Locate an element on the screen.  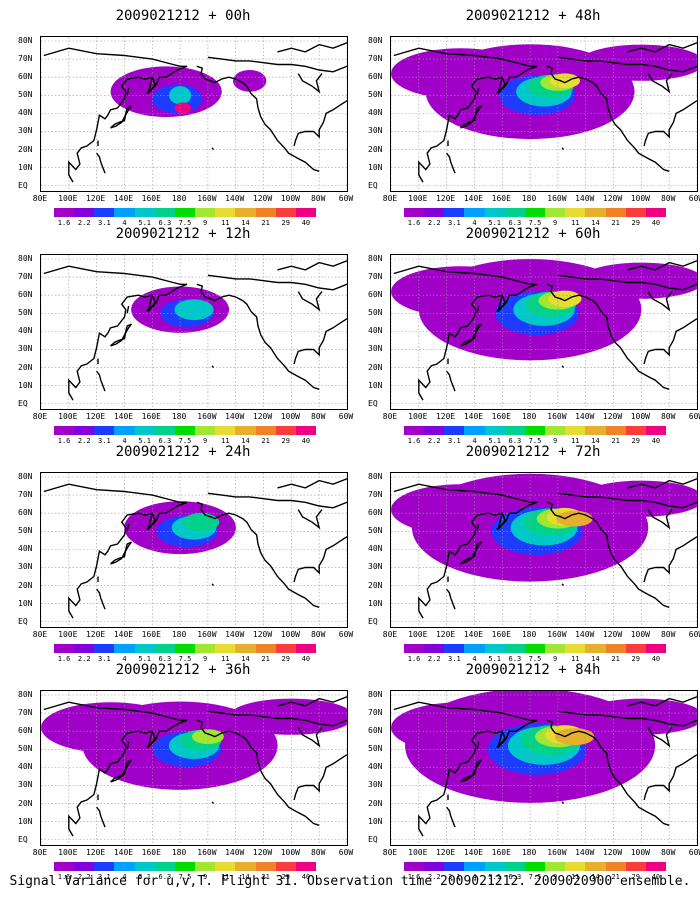
latitude-label: 30N is located at coordinates (375, 349).